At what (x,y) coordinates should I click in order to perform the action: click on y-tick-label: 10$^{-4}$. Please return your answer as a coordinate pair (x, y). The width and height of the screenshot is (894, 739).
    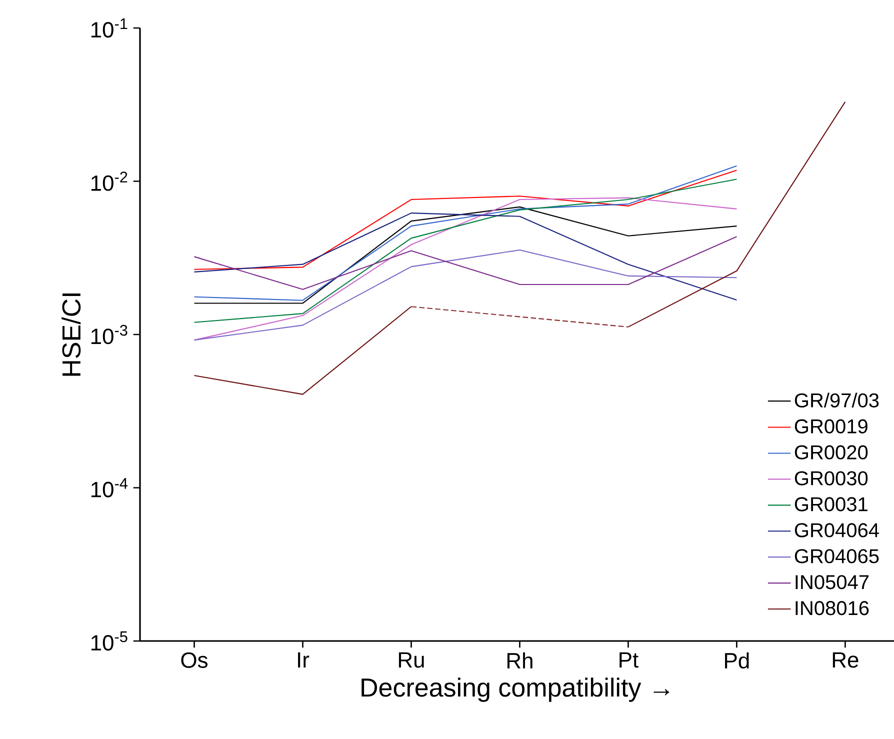
    Looking at the image, I should click on (109, 488).